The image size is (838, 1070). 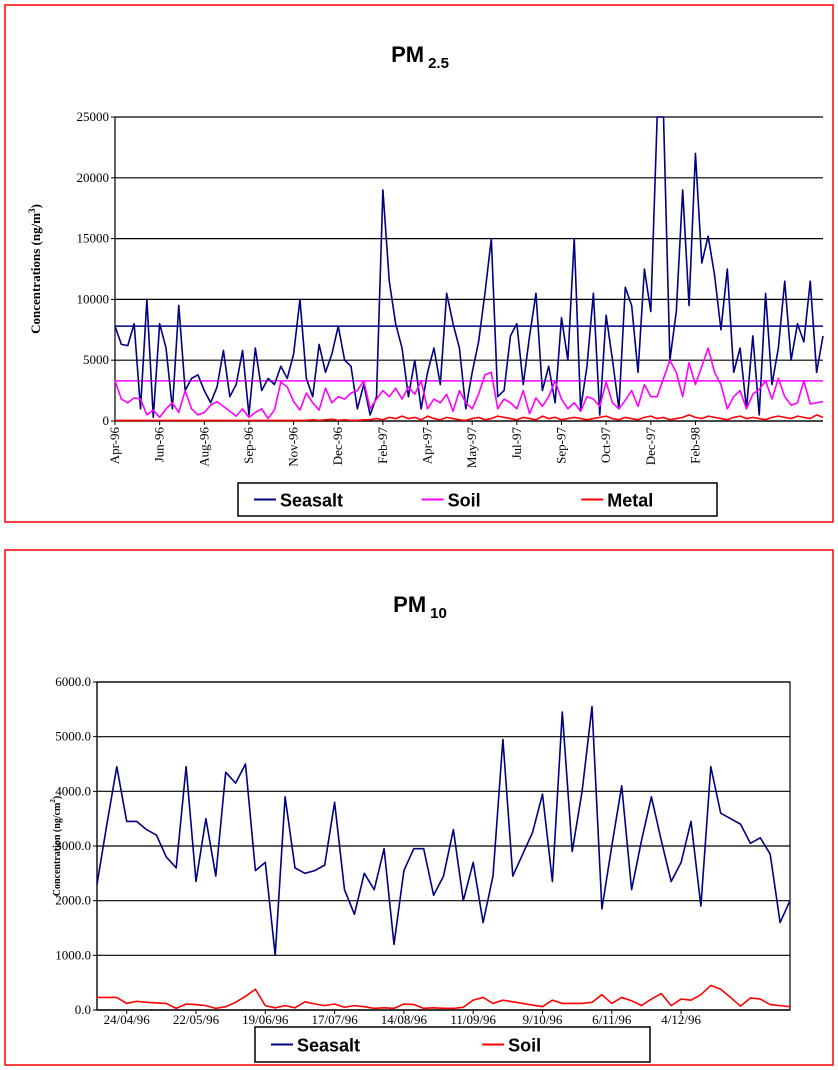 I want to click on x-tick-label: Nov-96, so click(x=293, y=447).